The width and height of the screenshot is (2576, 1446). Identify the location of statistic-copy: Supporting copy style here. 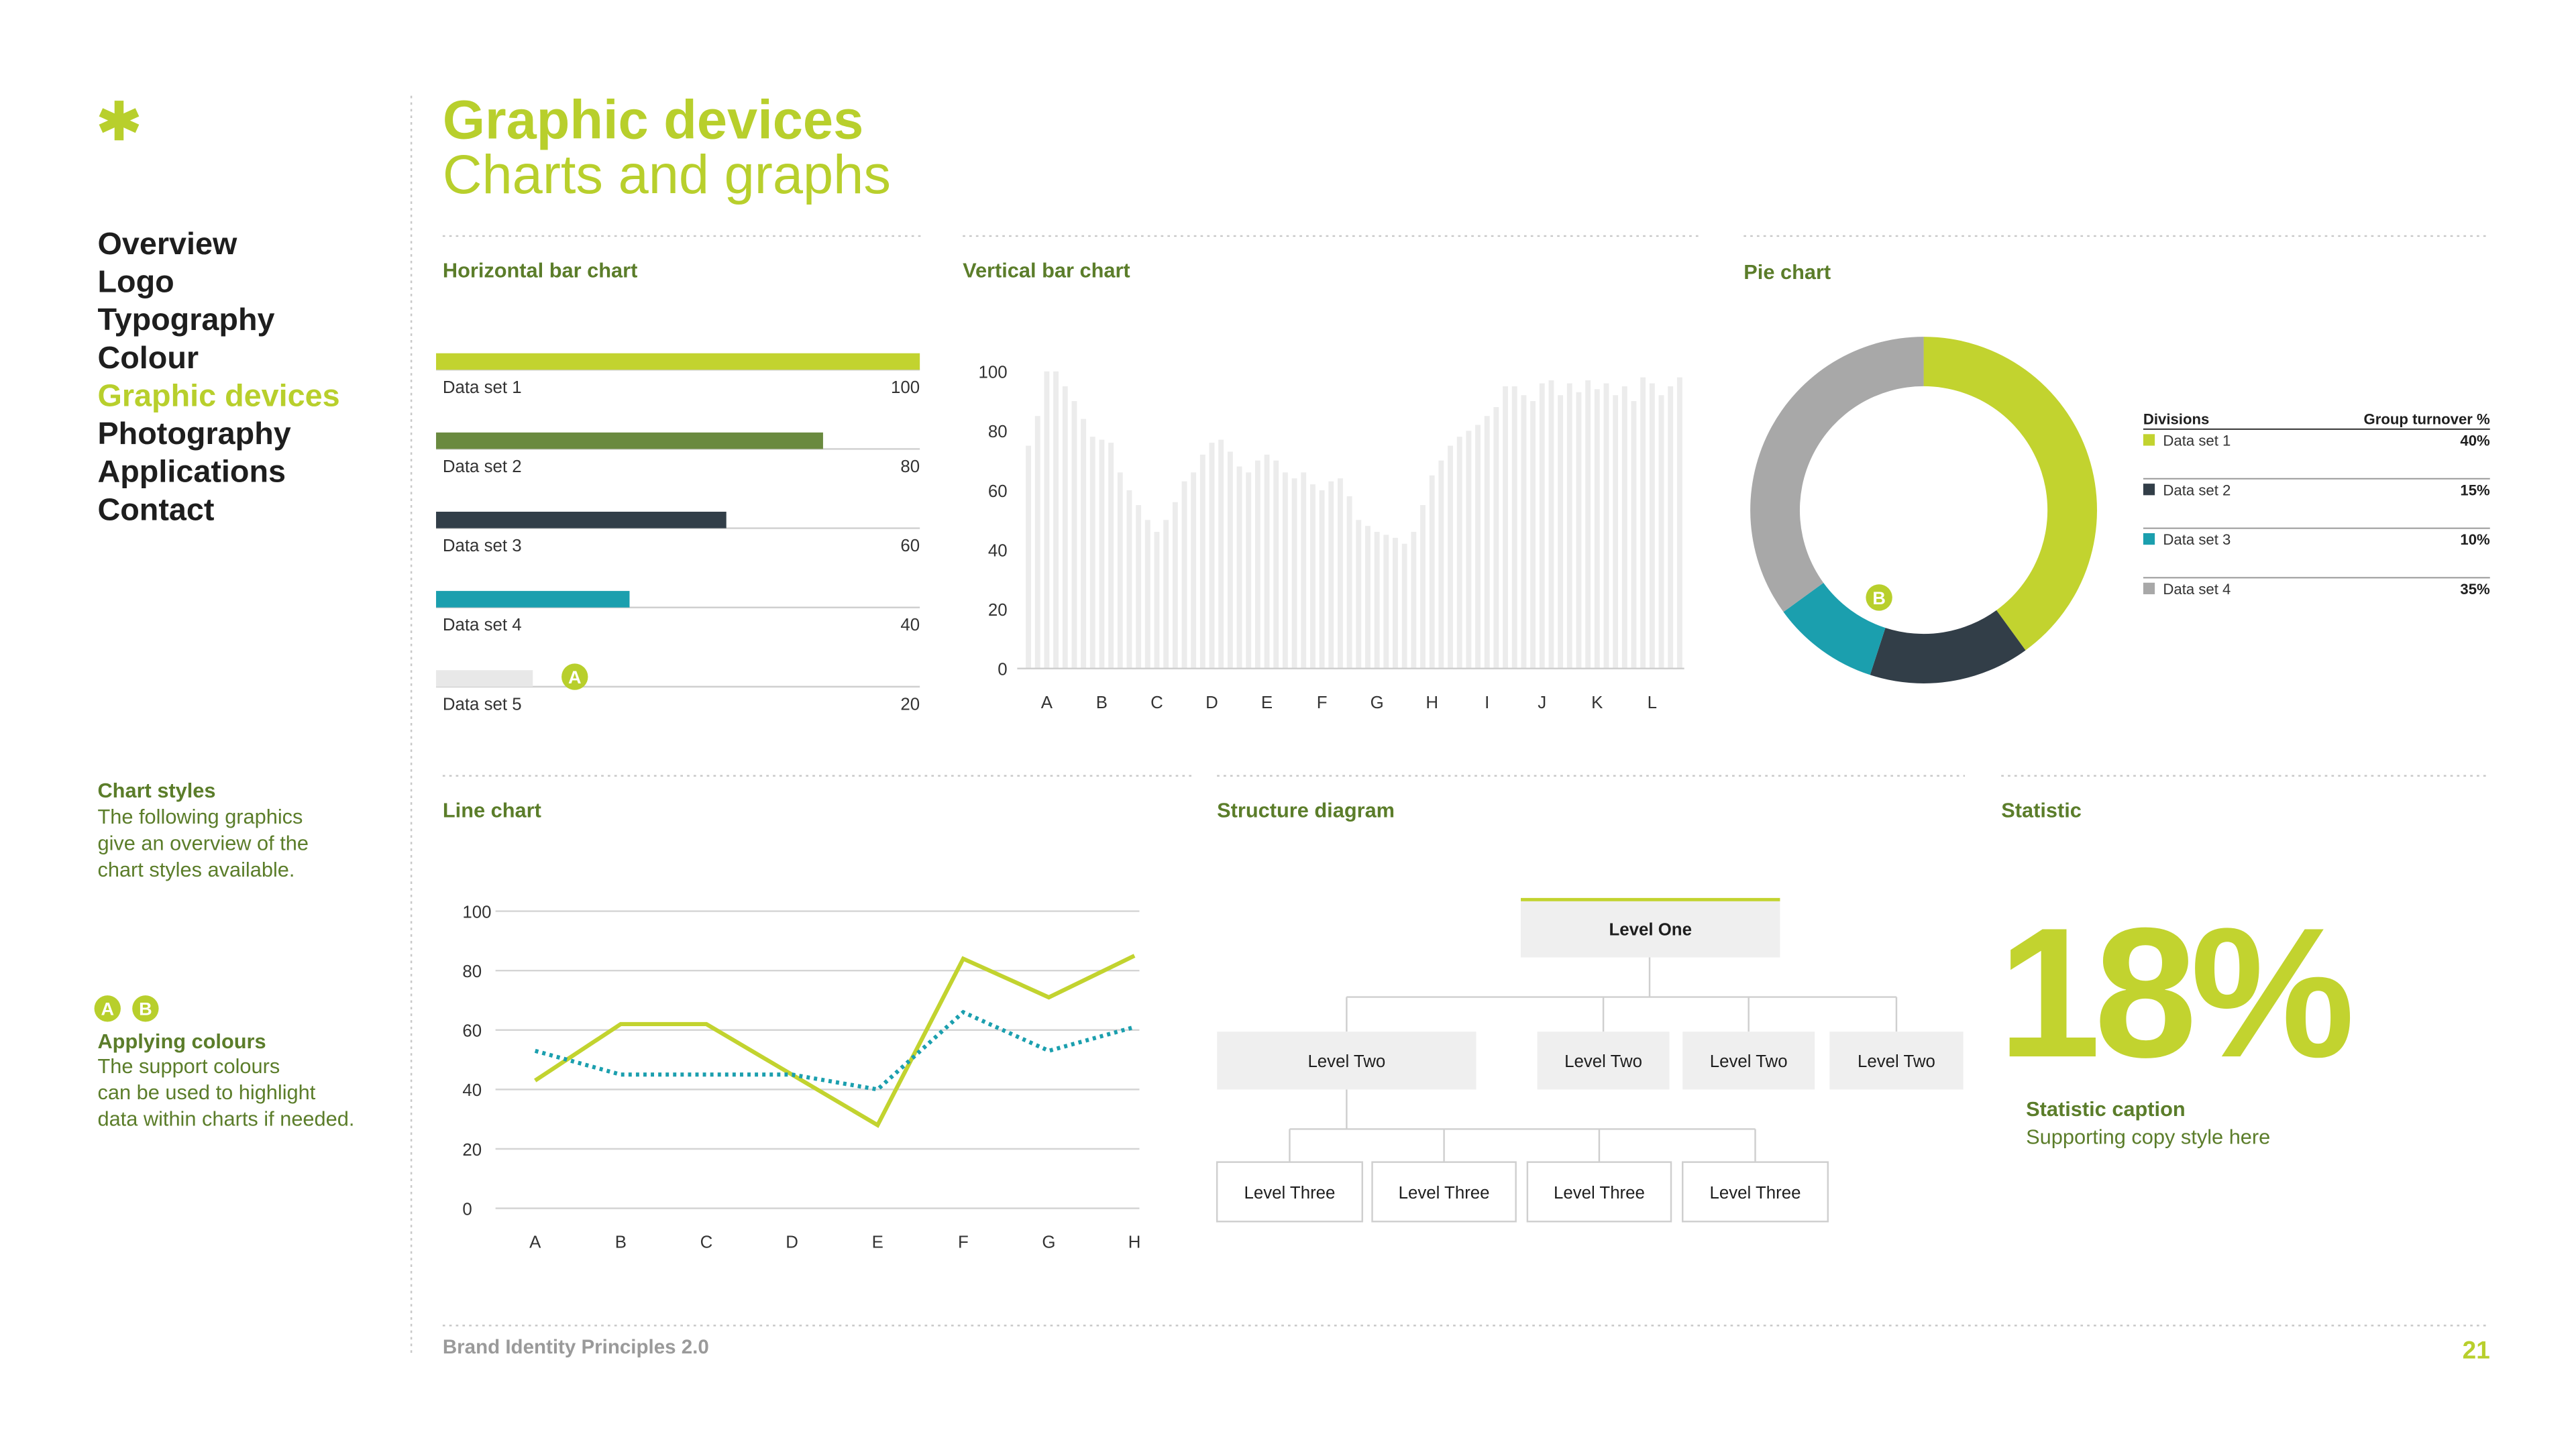
(2148, 1137).